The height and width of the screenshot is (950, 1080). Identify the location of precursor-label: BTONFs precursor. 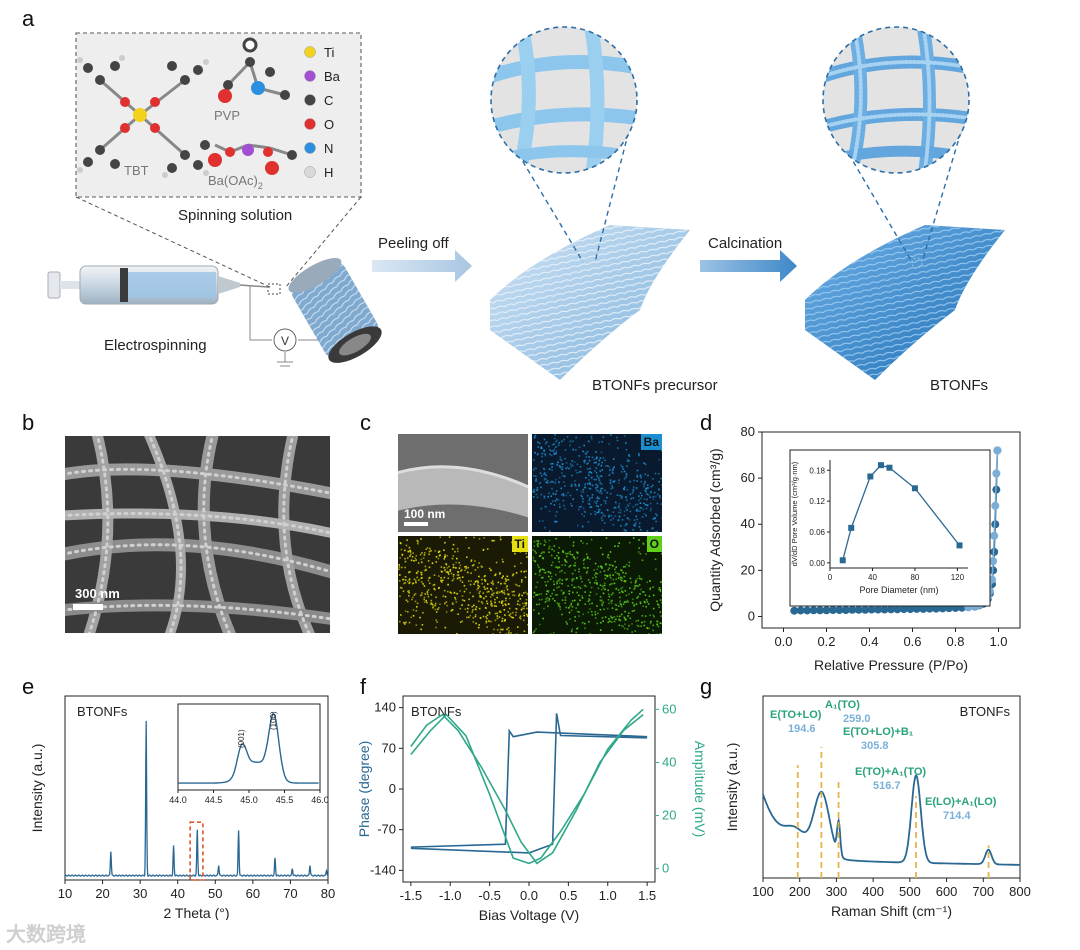
(655, 385).